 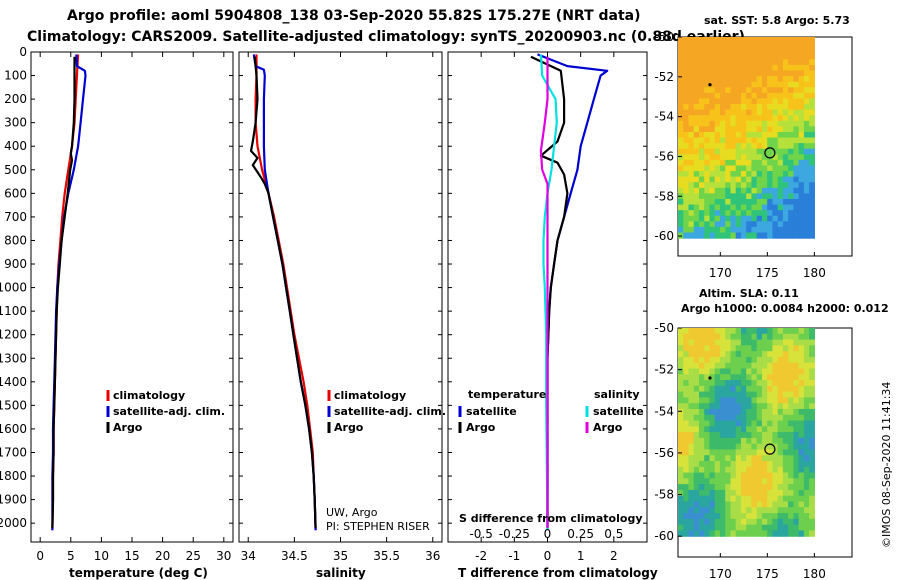 What do you see at coordinates (548, 534) in the screenshot?
I see `s-diff-tick-label: 0` at bounding box center [548, 534].